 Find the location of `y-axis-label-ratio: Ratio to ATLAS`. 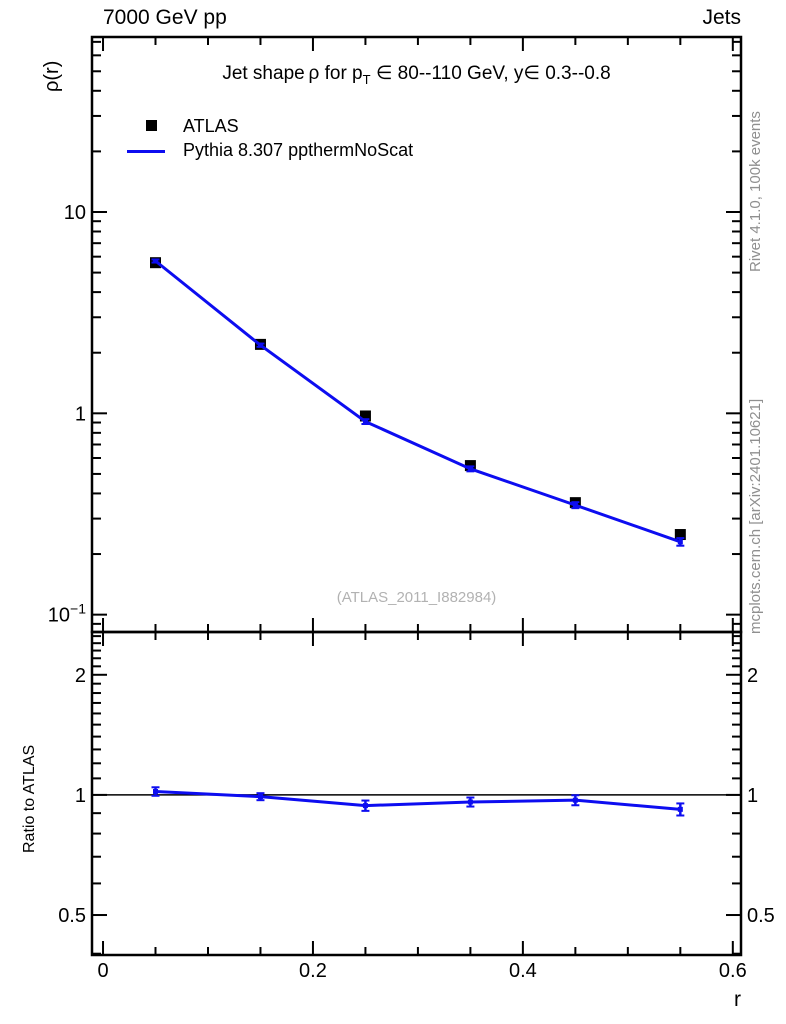

y-axis-label-ratio: Ratio to ATLAS is located at coordinates (29, 798).